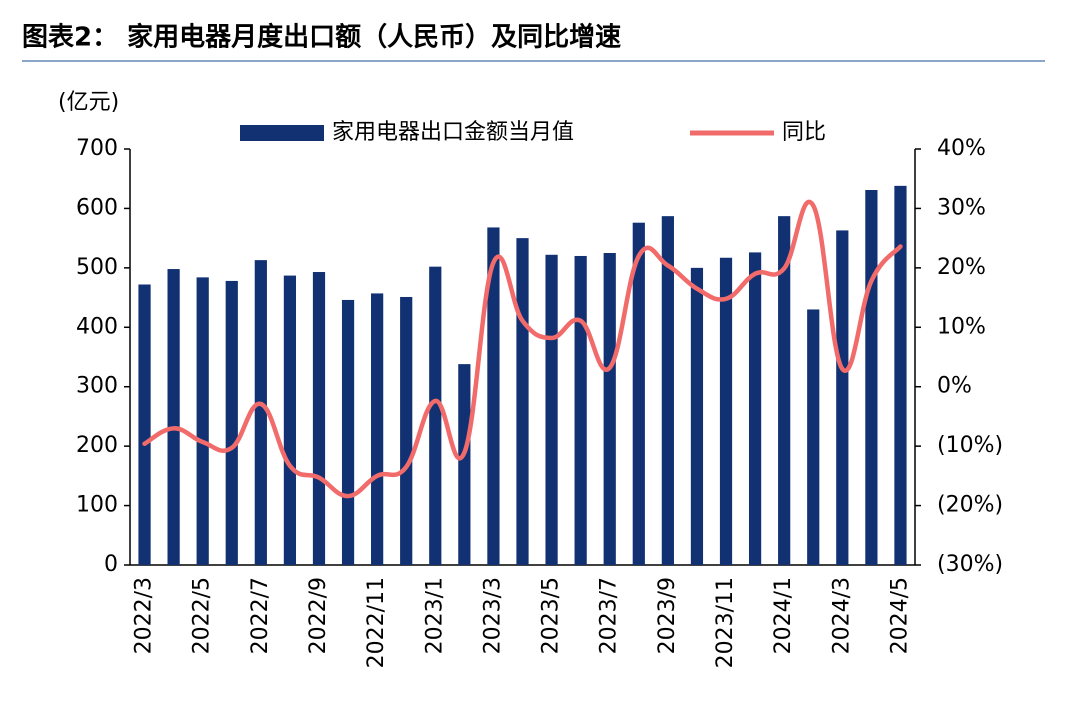  I want to click on legend-label: 家用电器出口金额当月值, so click(453, 132).